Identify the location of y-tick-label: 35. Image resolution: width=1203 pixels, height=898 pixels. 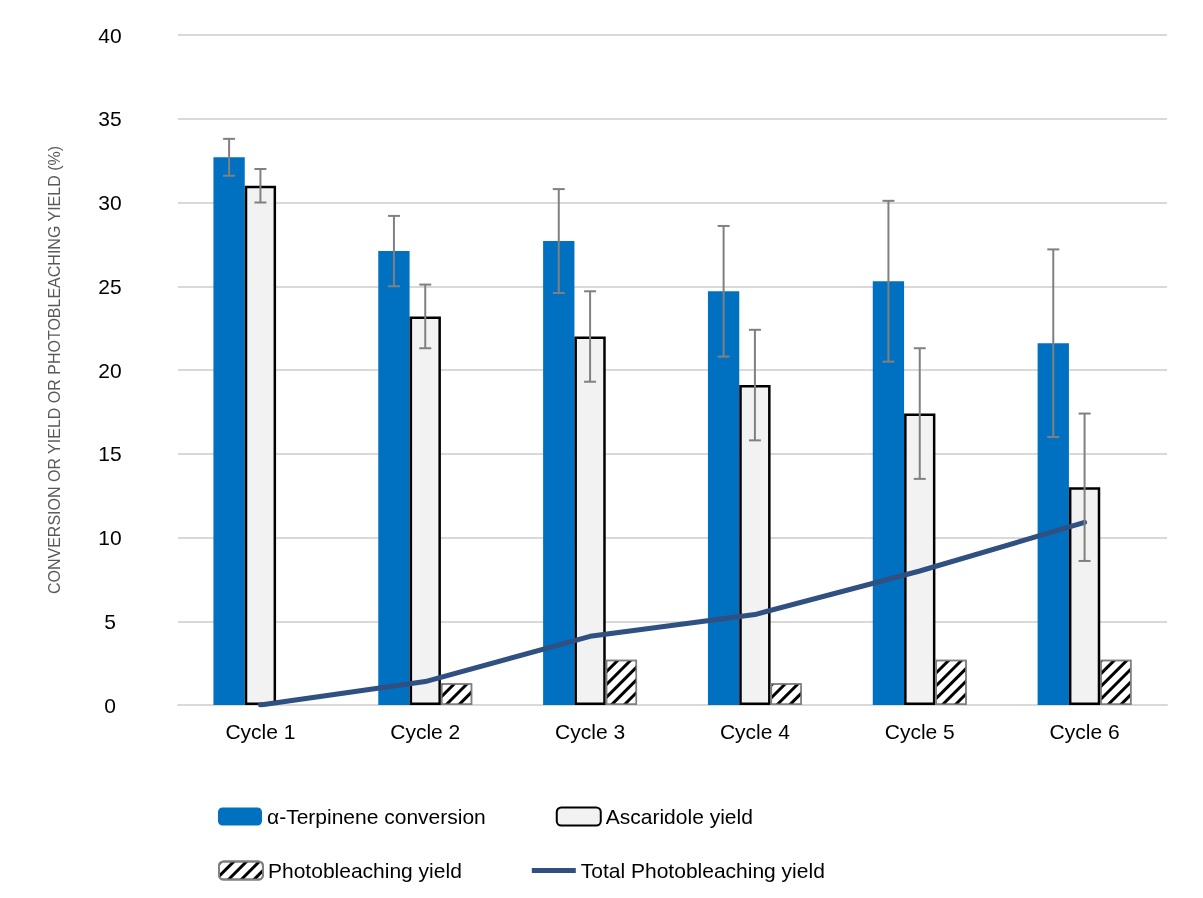
(110, 119).